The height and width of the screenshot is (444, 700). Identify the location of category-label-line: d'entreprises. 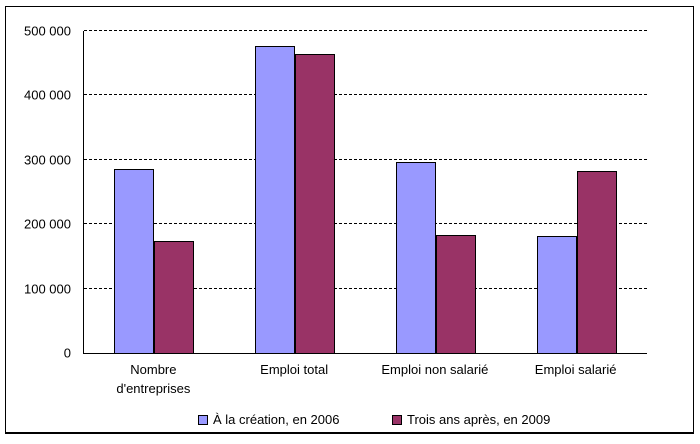
(153, 388).